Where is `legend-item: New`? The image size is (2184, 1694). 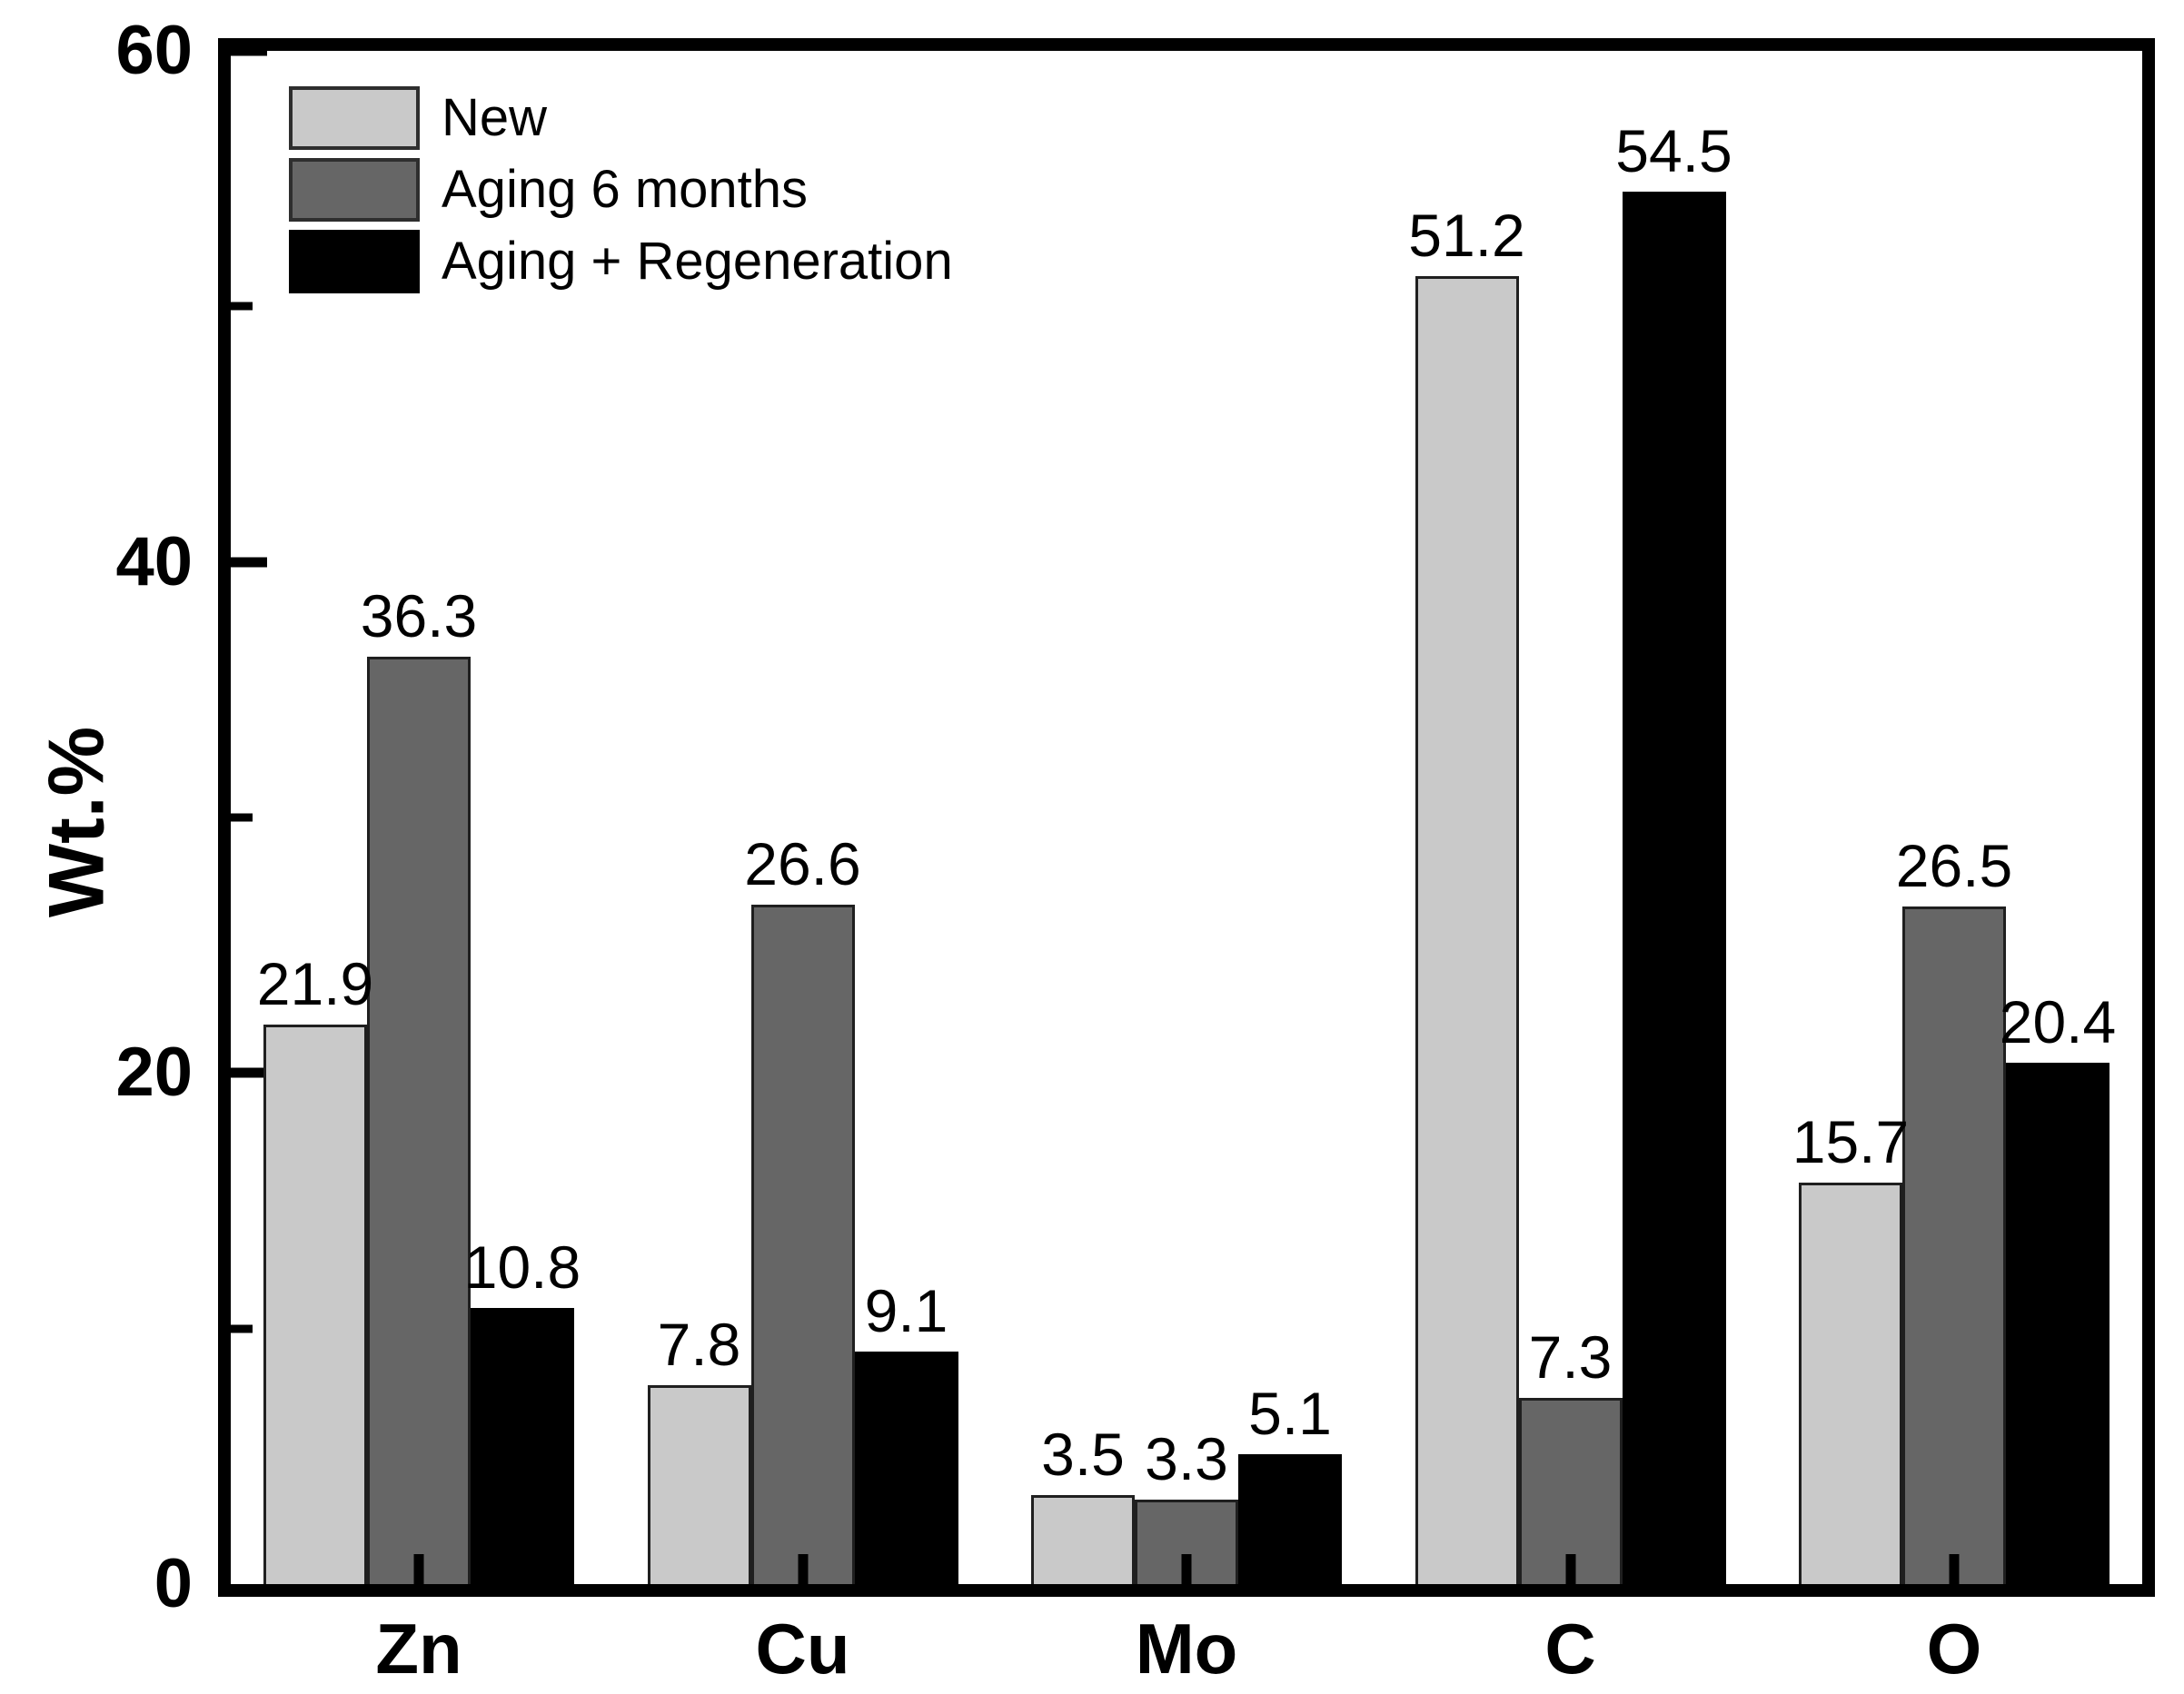 legend-item: New is located at coordinates (621, 118).